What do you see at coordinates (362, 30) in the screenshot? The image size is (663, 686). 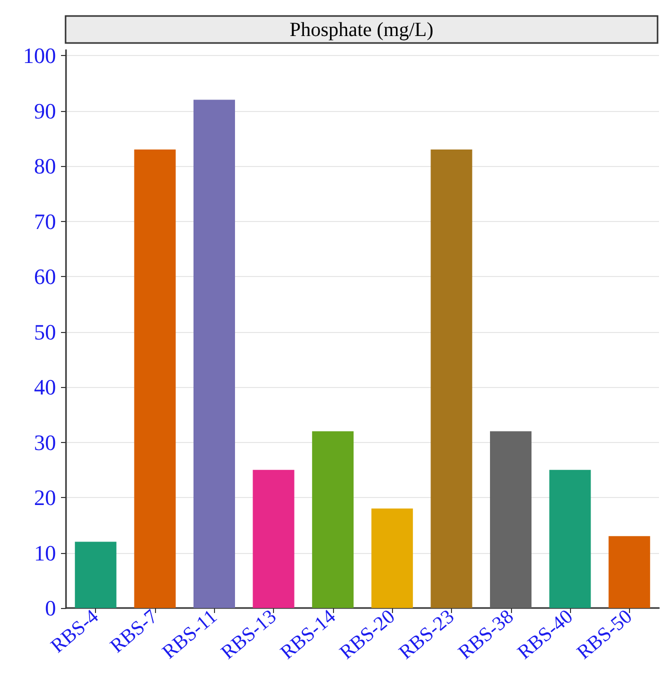 I see `chart-title: Phosphate (mg/L)` at bounding box center [362, 30].